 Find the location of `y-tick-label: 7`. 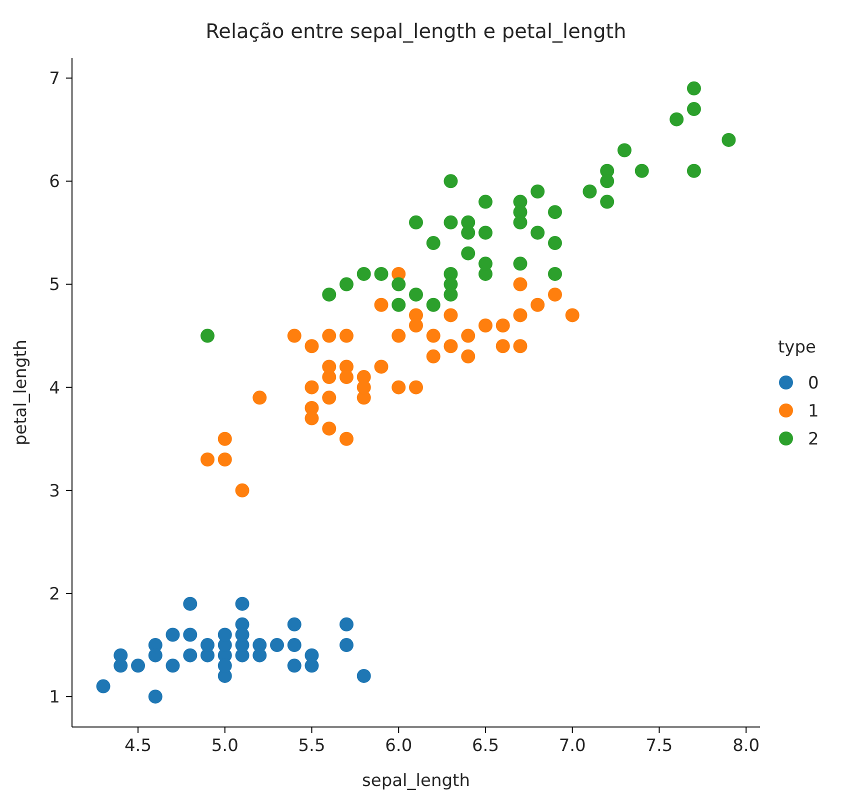

y-tick-label: 7 is located at coordinates (54, 79).